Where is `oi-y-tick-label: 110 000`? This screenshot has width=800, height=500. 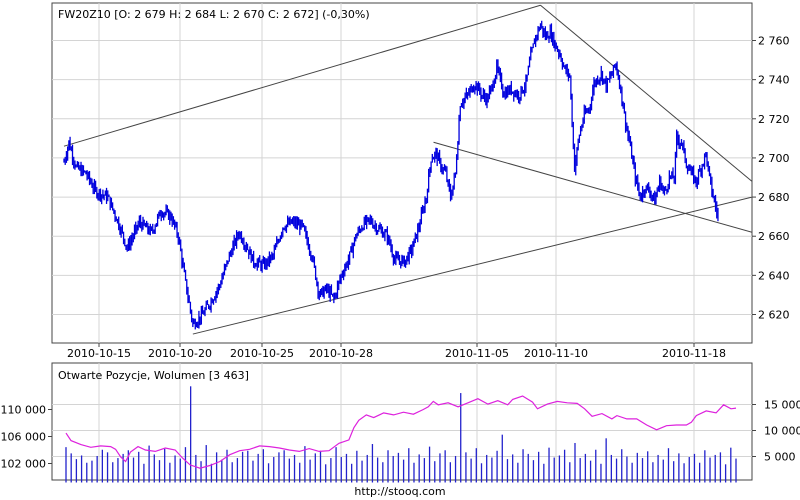 oi-y-tick-label: 110 000 is located at coordinates (24, 410).